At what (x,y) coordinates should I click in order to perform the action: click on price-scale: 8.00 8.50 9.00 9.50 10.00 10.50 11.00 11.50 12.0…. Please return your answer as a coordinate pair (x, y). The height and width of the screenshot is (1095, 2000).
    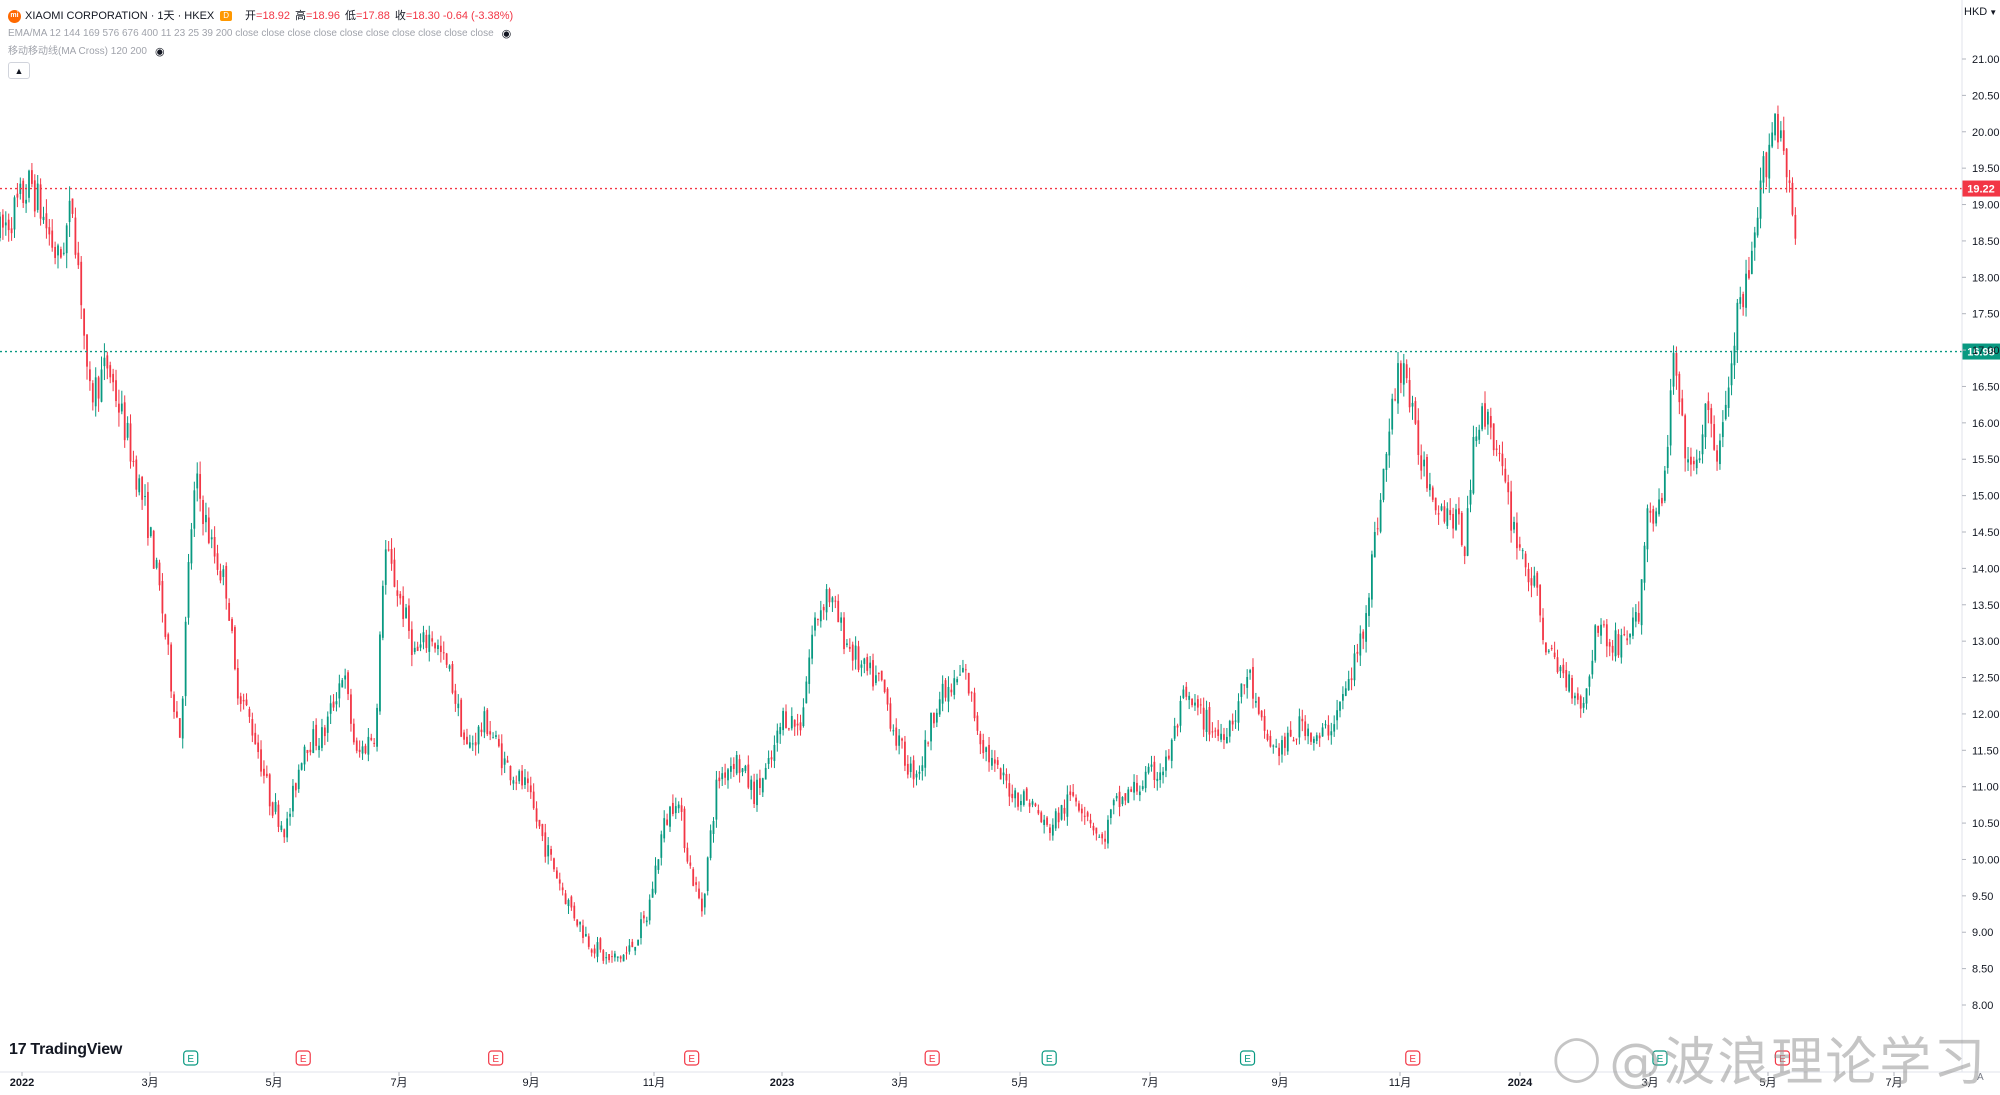
    Looking at the image, I should click on (1980, 536).